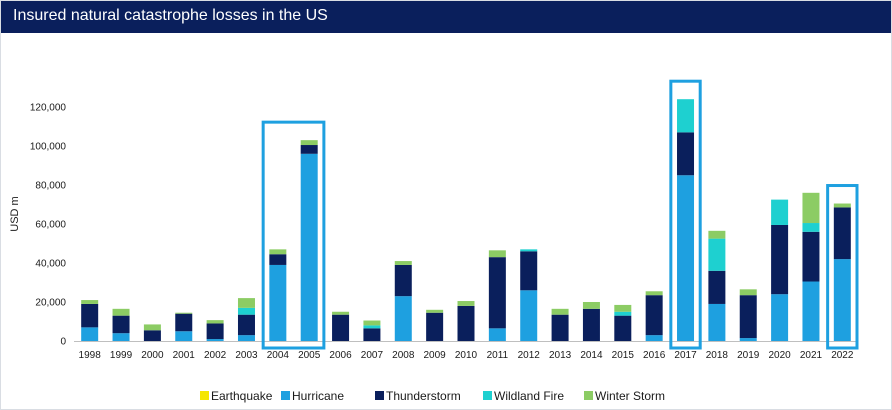 The height and width of the screenshot is (410, 892). Describe the element at coordinates (623, 355) in the screenshot. I see `x-tick-label: 2015` at that location.